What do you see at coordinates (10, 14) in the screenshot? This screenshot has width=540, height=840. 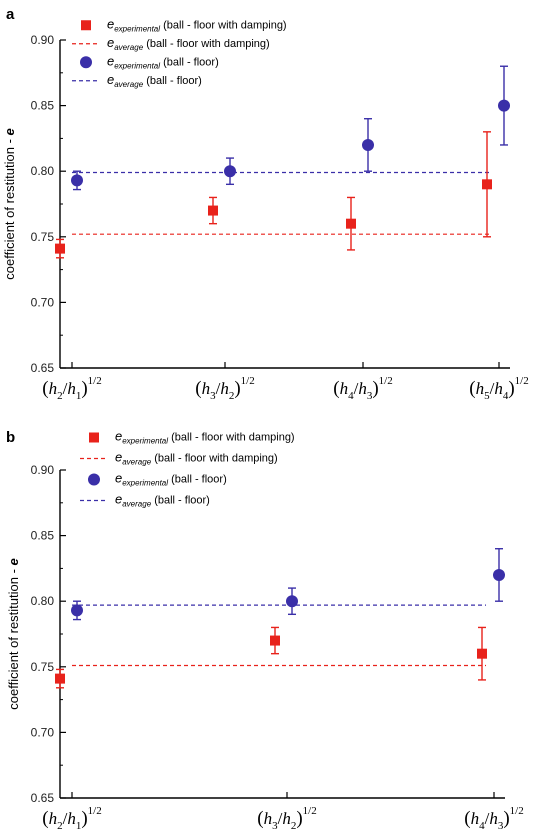 I see `panel-label: a` at bounding box center [10, 14].